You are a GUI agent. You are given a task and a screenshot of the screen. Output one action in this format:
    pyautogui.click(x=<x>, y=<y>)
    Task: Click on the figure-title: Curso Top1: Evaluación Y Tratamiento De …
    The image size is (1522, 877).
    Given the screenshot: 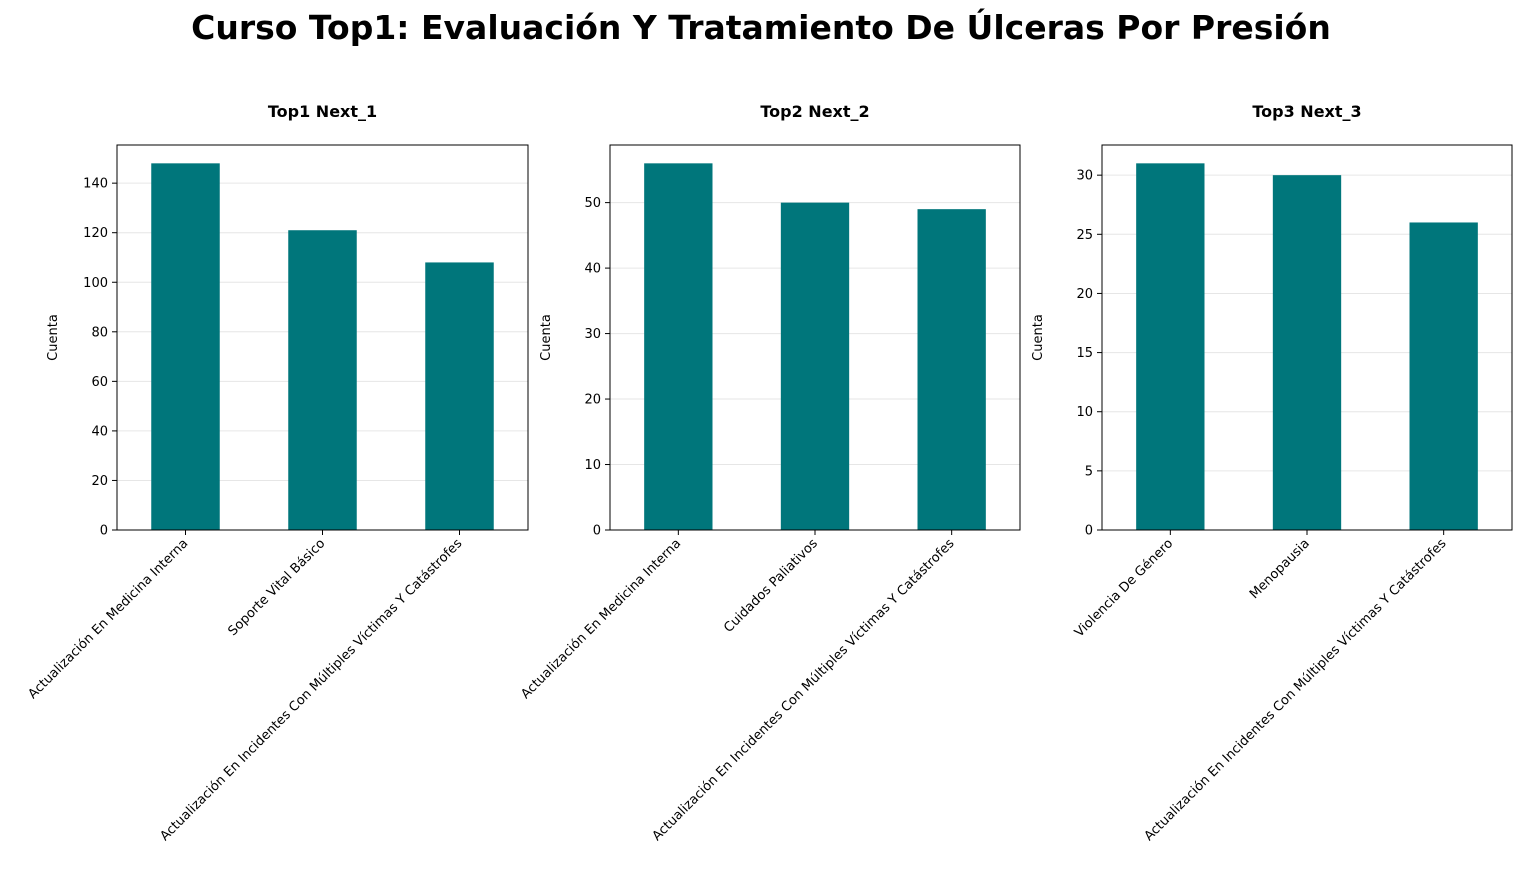 What is the action you would take?
    pyautogui.click(x=761, y=27)
    